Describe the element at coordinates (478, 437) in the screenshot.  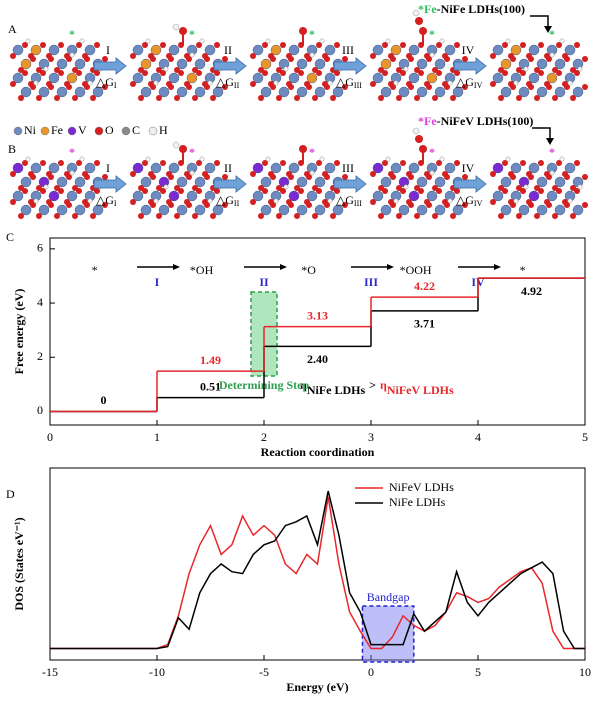
I see `x-tick-label: 4` at that location.